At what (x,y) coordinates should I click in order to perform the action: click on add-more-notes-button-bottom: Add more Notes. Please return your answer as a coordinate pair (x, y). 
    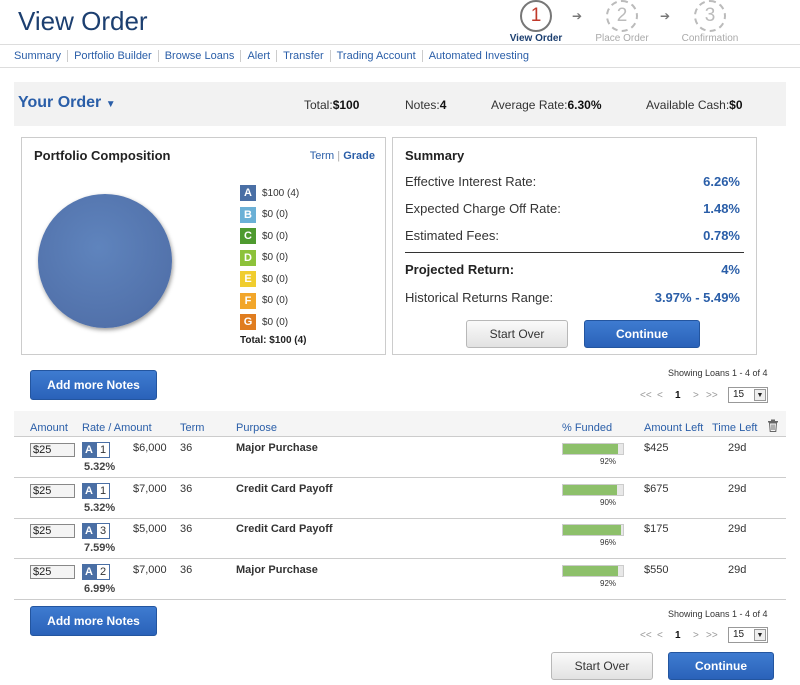
    Looking at the image, I should click on (93, 621).